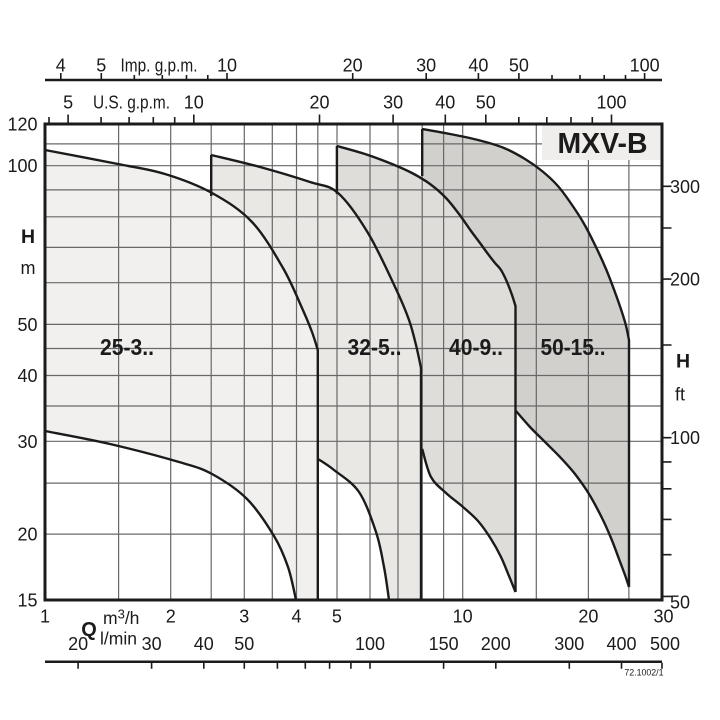 This screenshot has height=720, width=720. I want to click on svg-text: 2, so click(171, 617).